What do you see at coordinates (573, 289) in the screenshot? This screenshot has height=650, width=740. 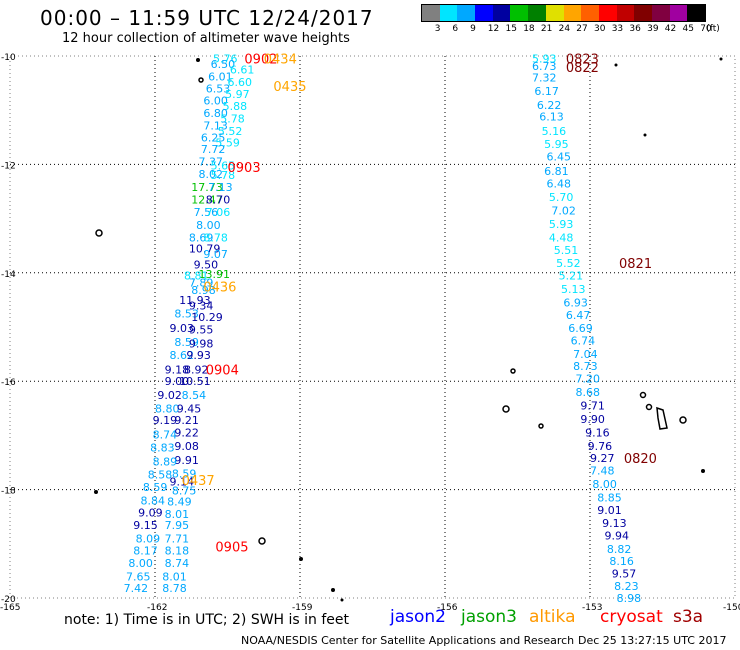 I see `wave-height-reading: 5.13` at bounding box center [573, 289].